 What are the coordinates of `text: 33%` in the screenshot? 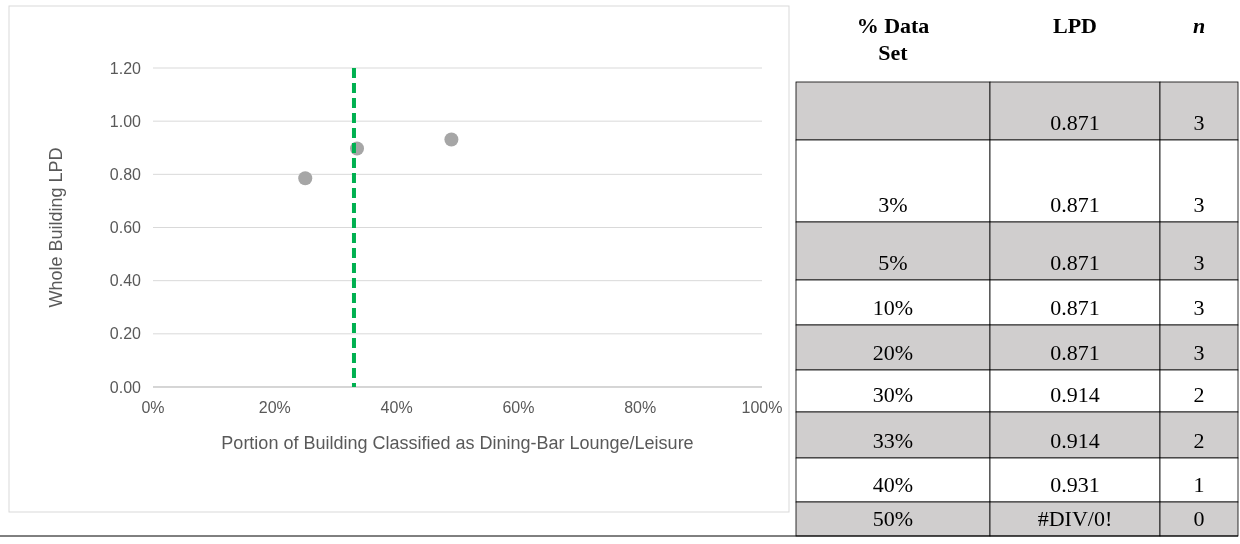 It's located at (893, 440).